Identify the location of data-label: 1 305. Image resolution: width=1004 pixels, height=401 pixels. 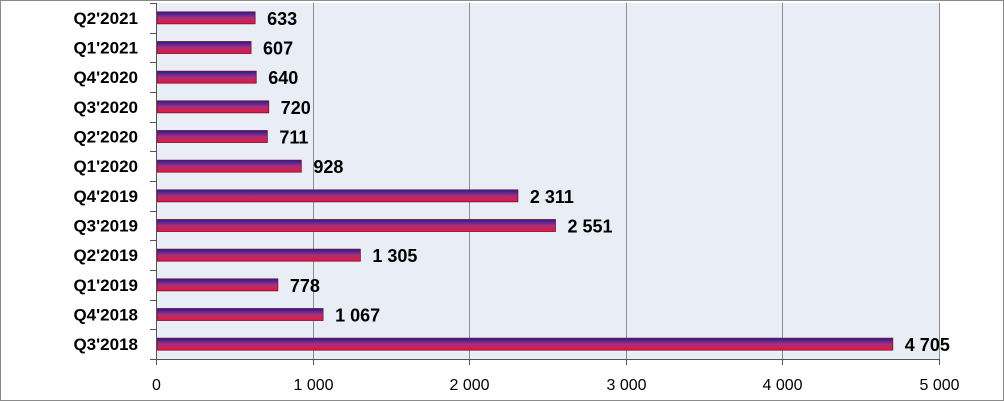
(394, 256).